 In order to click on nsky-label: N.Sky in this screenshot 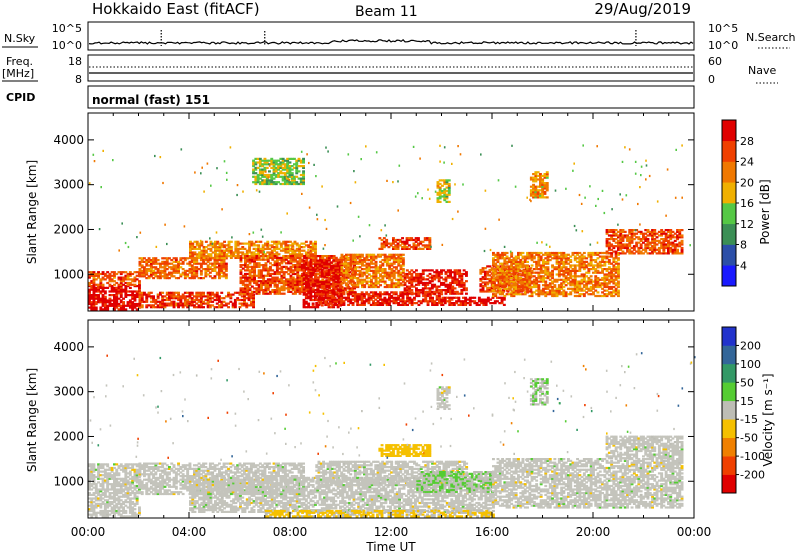, I will do `click(20, 38)`.